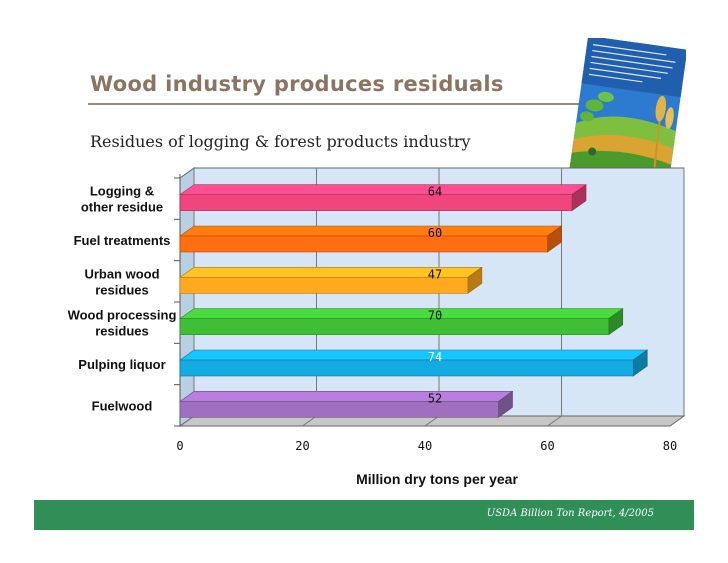 Image resolution: width=728 pixels, height=563 pixels. Describe the element at coordinates (297, 84) in the screenshot. I see `slide-title: Wood industry produces residuals` at that location.